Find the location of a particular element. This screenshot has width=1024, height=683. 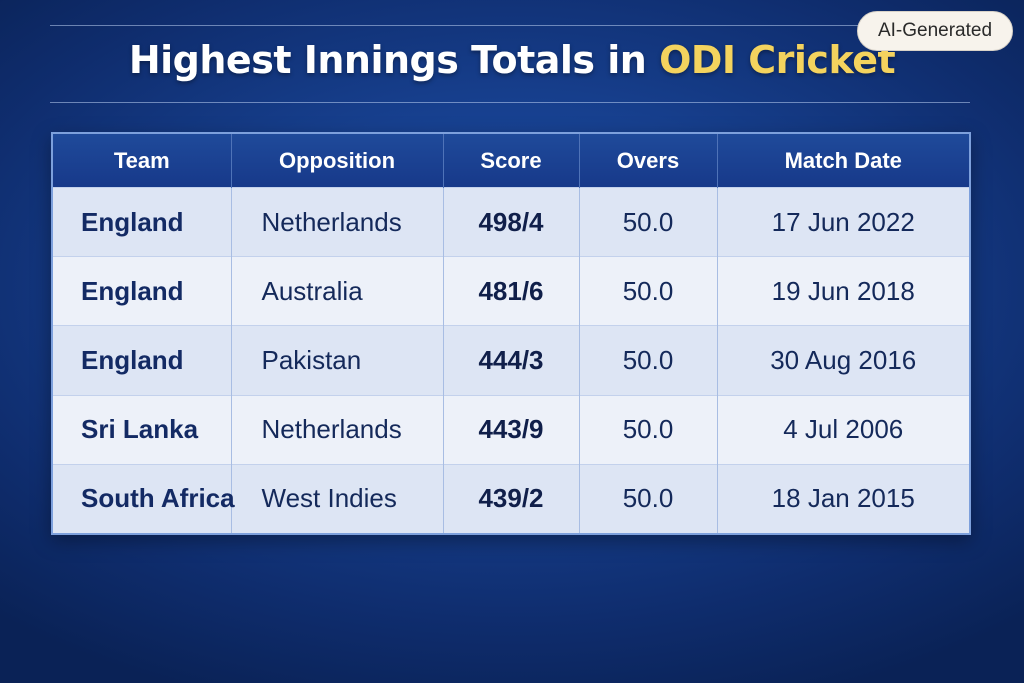

table-row: England Australia 481/6 50.0 19 Jun 2018 is located at coordinates (511, 291).